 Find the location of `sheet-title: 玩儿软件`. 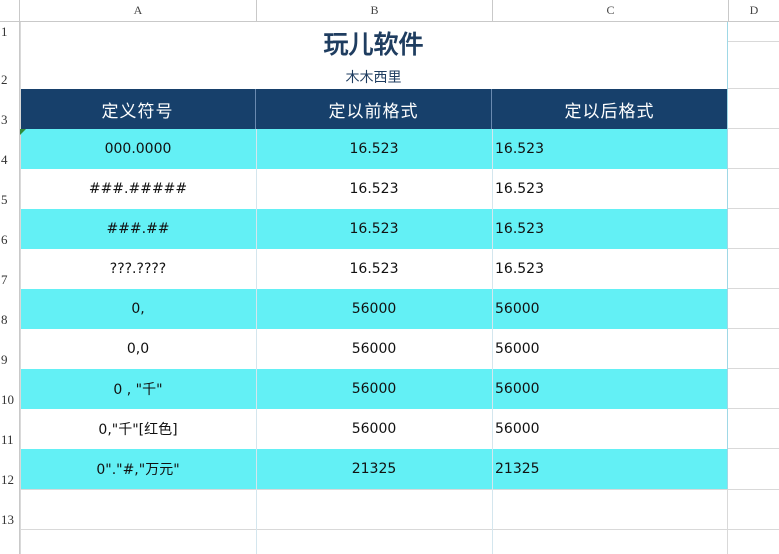

sheet-title: 玩儿软件 is located at coordinates (373, 44).